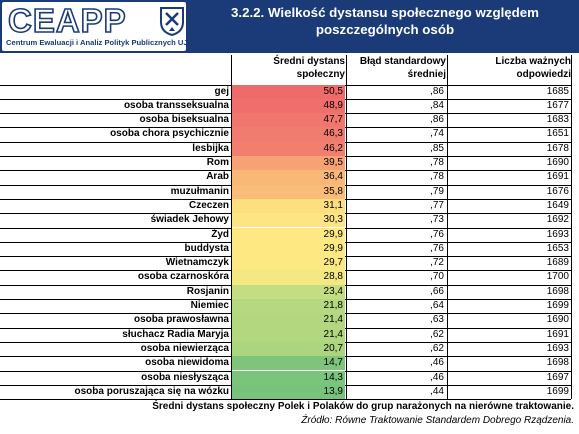  I want to click on se-value: ,79, so click(437, 191).